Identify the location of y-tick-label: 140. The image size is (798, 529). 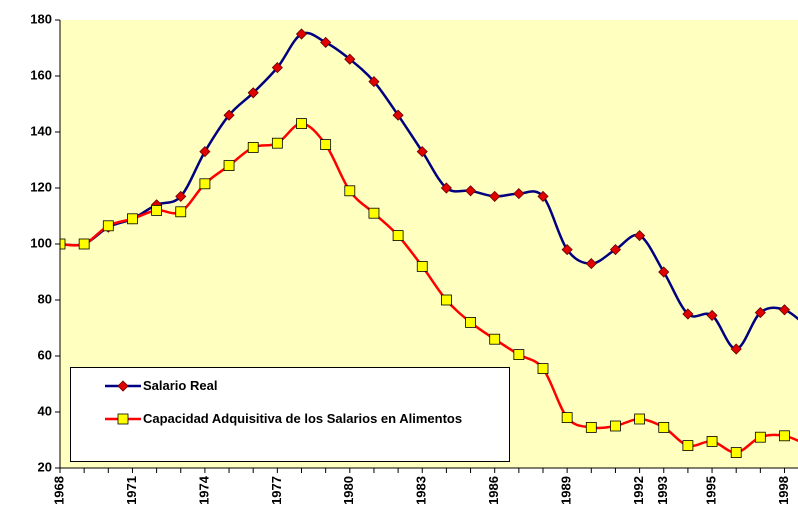
(41, 130).